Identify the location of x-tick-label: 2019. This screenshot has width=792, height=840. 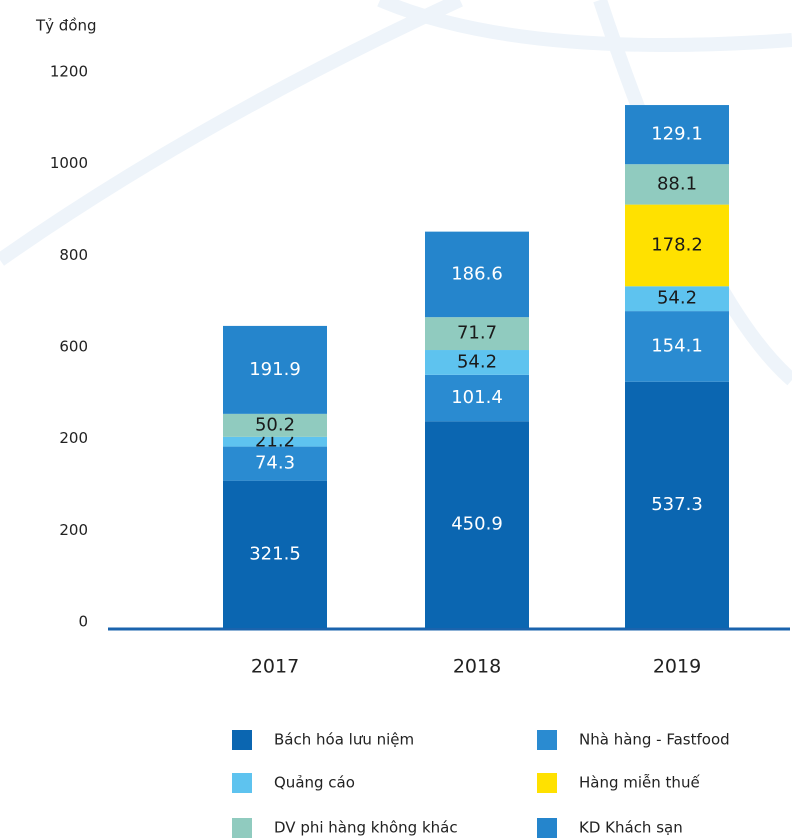
(677, 667).